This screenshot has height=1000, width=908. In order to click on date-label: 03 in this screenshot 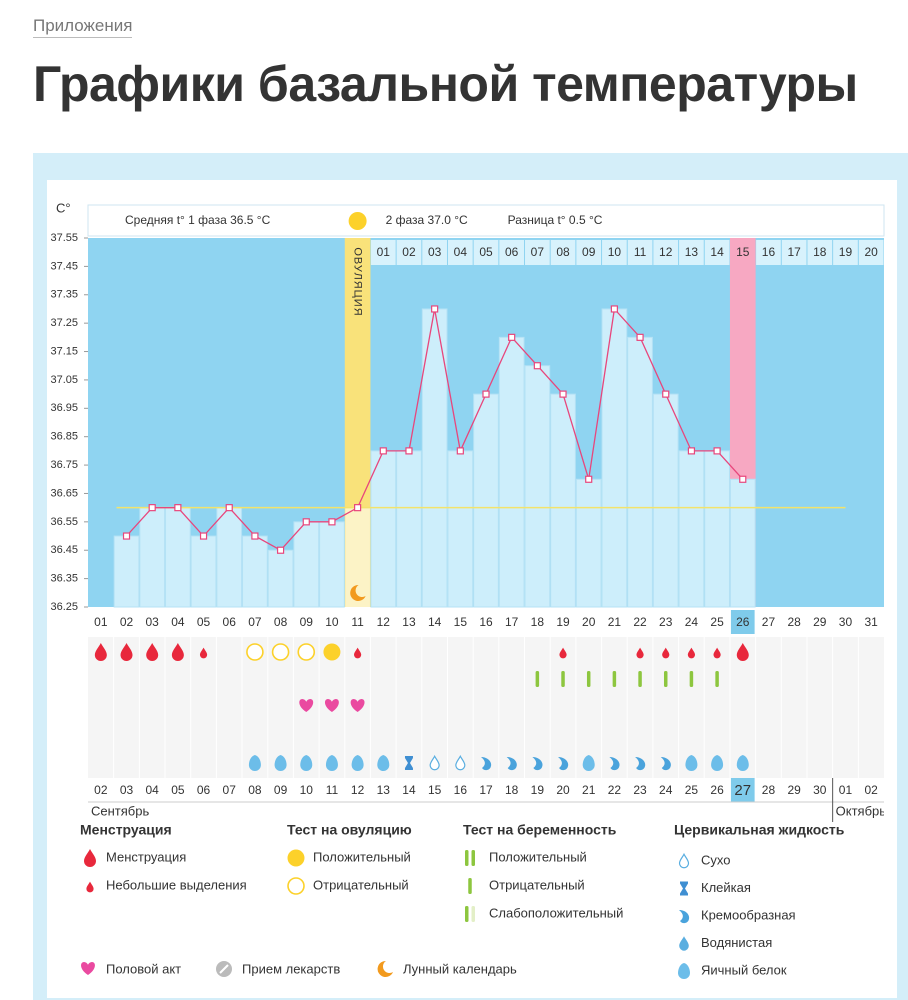, I will do `click(127, 790)`.